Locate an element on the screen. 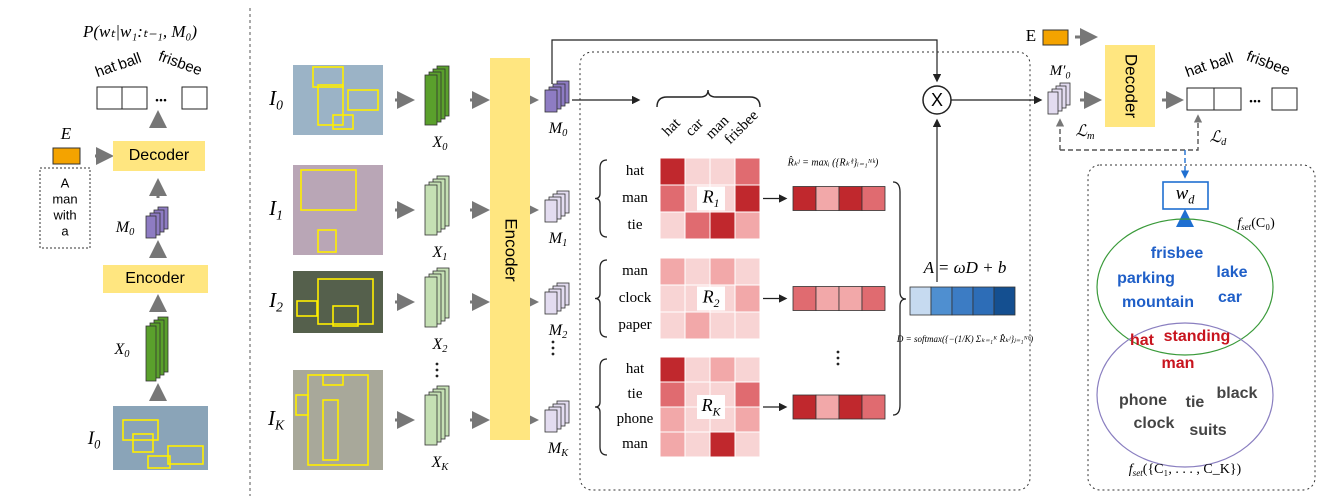 The width and height of the screenshot is (1323, 504). prompt-word: man is located at coordinates (64, 198).